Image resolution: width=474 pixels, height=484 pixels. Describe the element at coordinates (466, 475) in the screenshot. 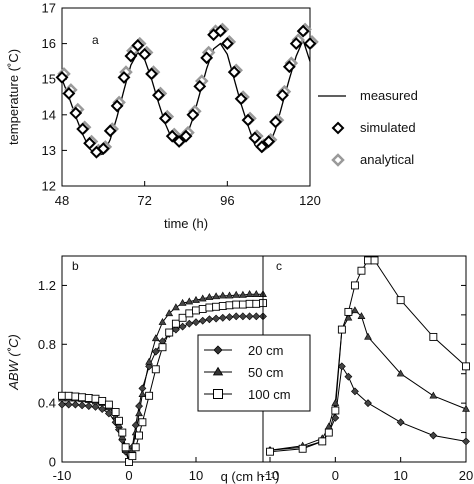

I see `c-xtick-label: 20` at that location.